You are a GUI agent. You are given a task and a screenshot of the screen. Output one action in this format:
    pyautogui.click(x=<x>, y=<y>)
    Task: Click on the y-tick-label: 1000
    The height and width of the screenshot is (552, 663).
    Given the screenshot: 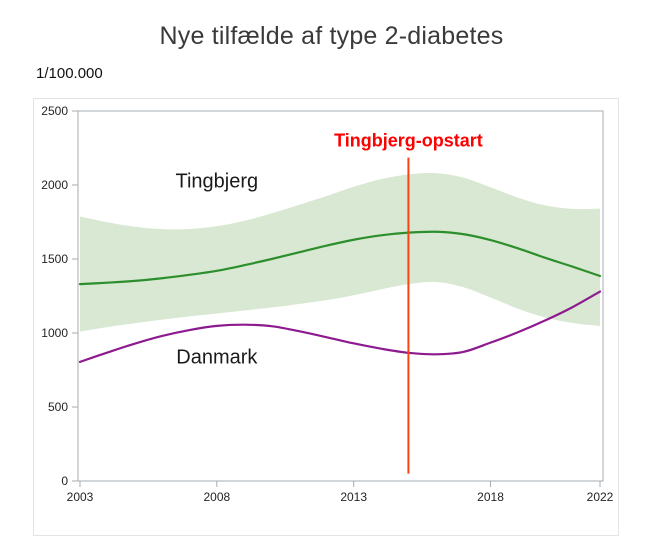 What is the action you would take?
    pyautogui.click(x=54, y=333)
    